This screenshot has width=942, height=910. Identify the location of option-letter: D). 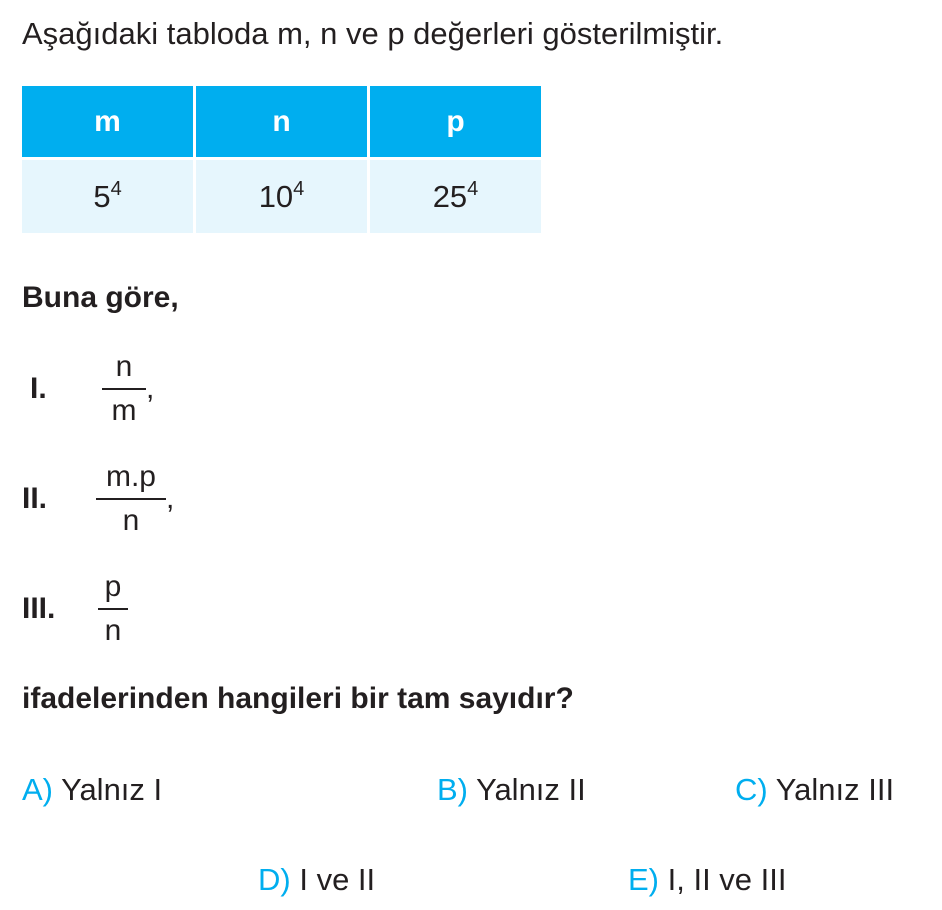
(274, 879).